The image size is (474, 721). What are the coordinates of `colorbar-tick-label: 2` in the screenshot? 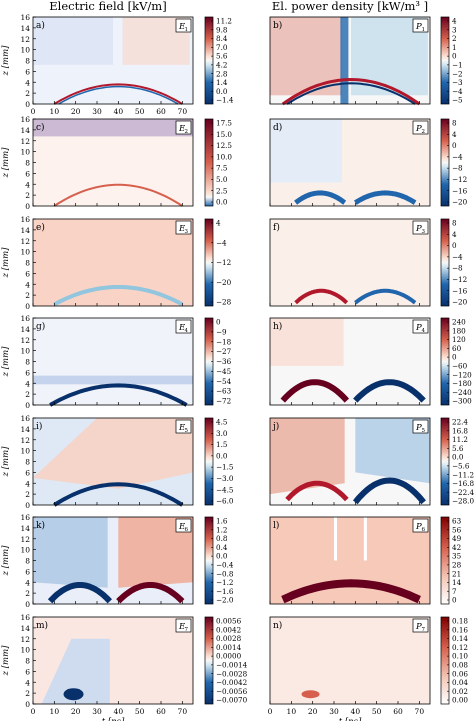 It's located at (454, 38).